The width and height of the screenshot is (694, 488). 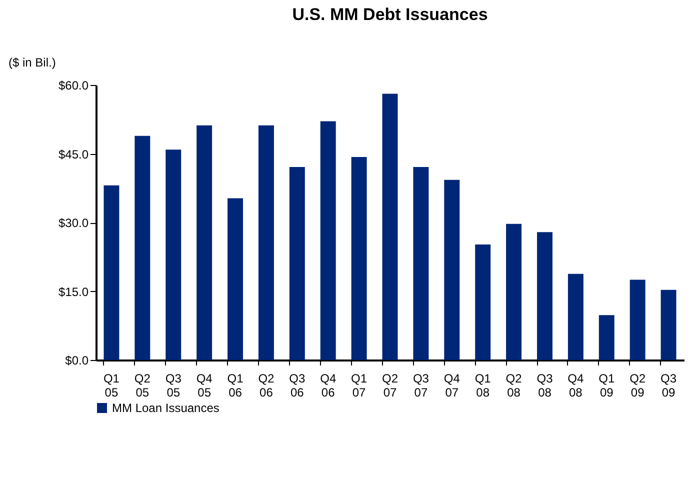 I want to click on x-tick-label: Q3 08, so click(x=545, y=386).